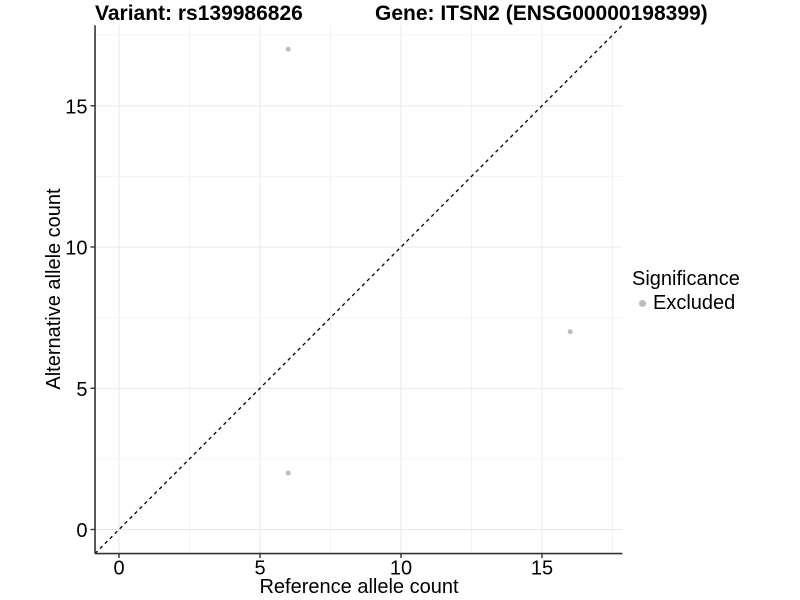  Describe the element at coordinates (259, 569) in the screenshot. I see `x-tick-label: 5` at that location.